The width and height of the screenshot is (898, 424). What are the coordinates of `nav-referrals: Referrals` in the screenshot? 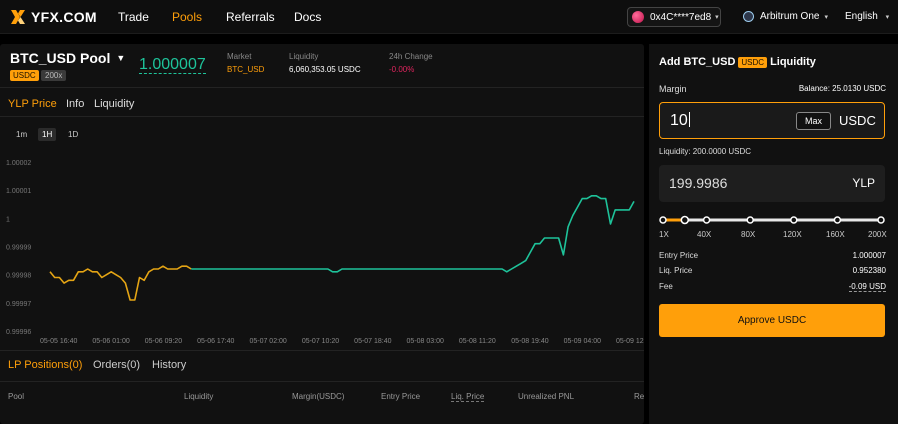 It's located at (250, 17).